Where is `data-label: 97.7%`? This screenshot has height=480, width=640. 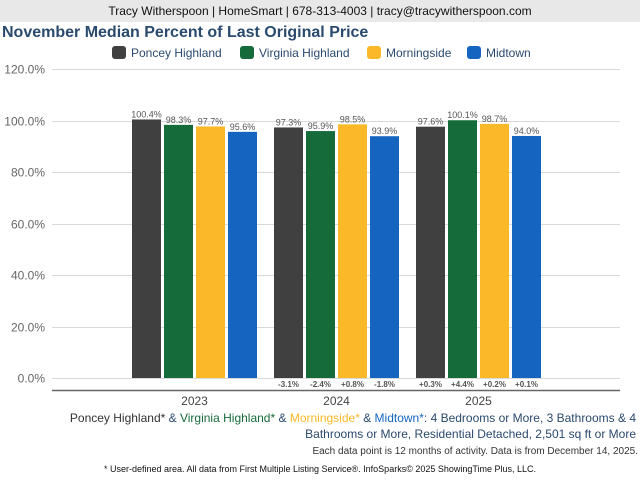 data-label: 97.7% is located at coordinates (211, 121).